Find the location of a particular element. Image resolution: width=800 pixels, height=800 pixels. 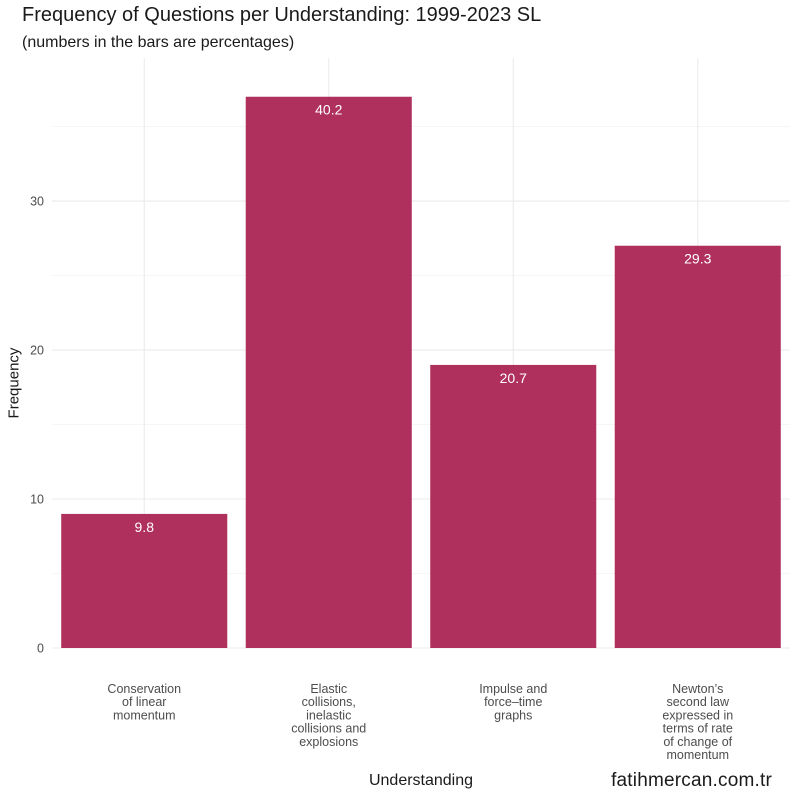

bar-percent-label: 20.7 is located at coordinates (513, 378).